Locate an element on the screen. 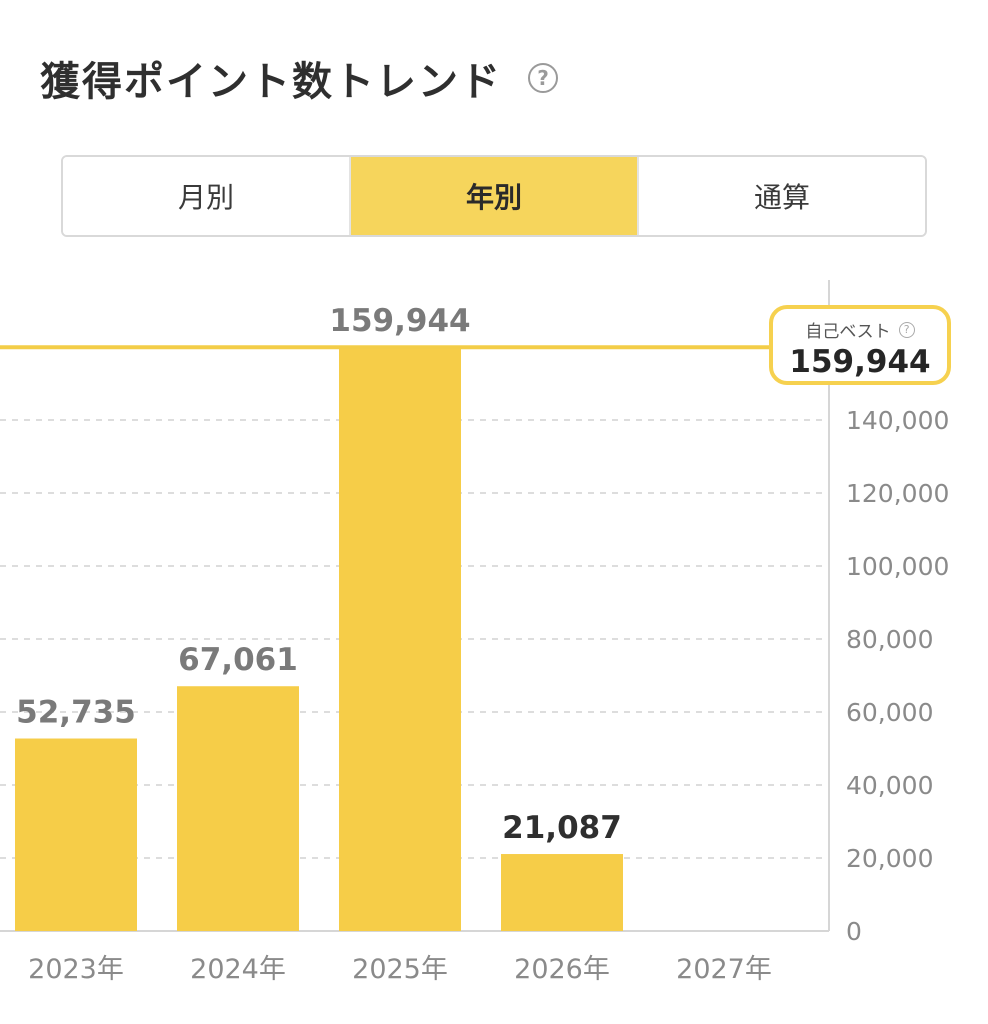 This screenshot has height=1024, width=988. y-tick-label: 40,000 is located at coordinates (889, 785).